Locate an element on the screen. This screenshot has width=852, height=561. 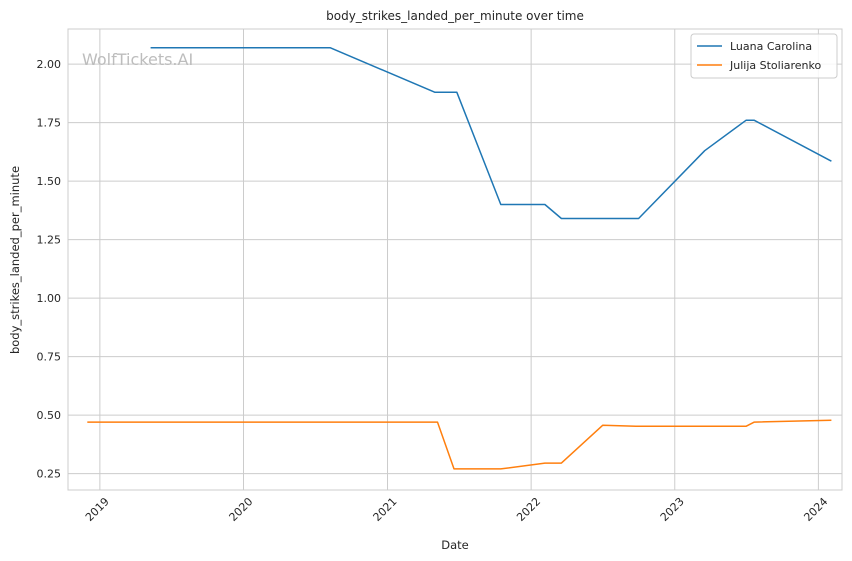
y-axis-label: body_strikes_landed_per_minute is located at coordinates (15, 260).